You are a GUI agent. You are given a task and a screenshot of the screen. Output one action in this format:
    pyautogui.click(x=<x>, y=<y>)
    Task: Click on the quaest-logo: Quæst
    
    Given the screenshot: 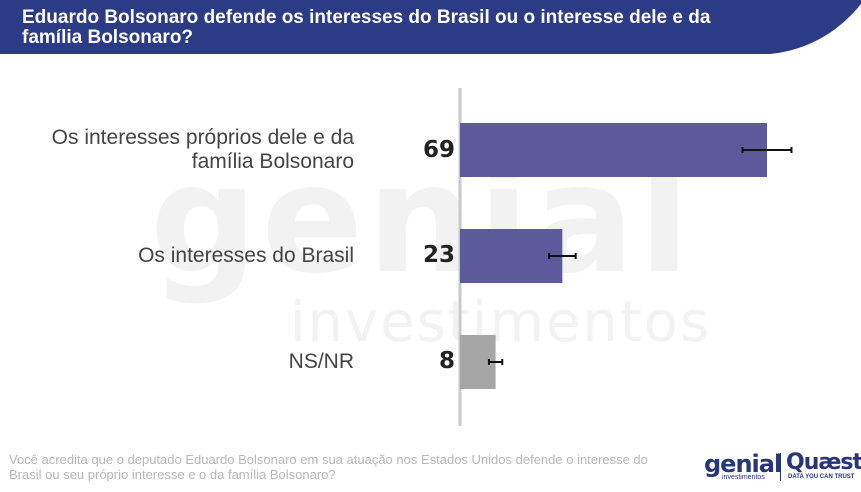 What is the action you would take?
    pyautogui.click(x=823, y=462)
    